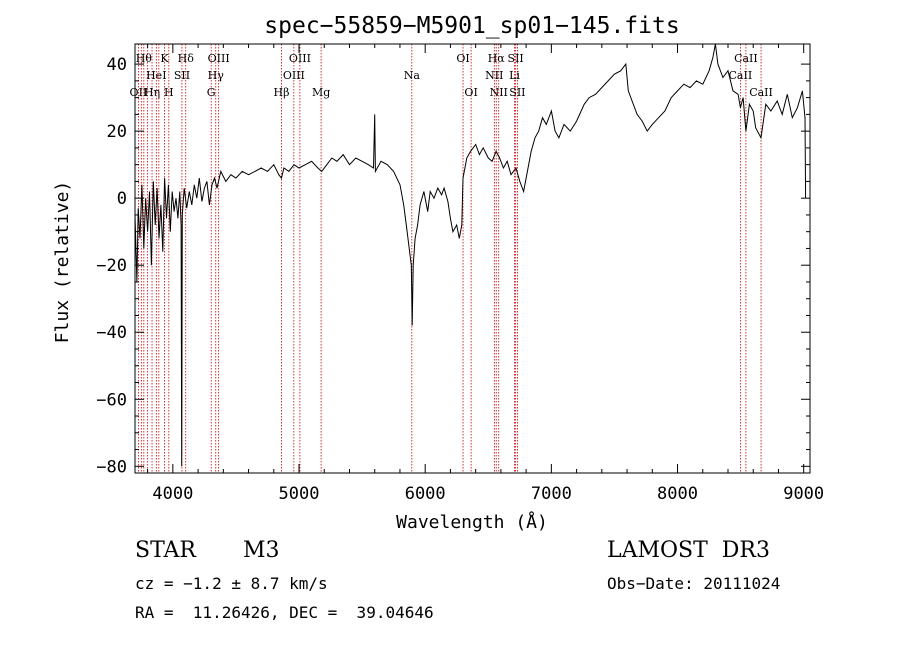  I want to click on object-subclass: M3, so click(261, 550).